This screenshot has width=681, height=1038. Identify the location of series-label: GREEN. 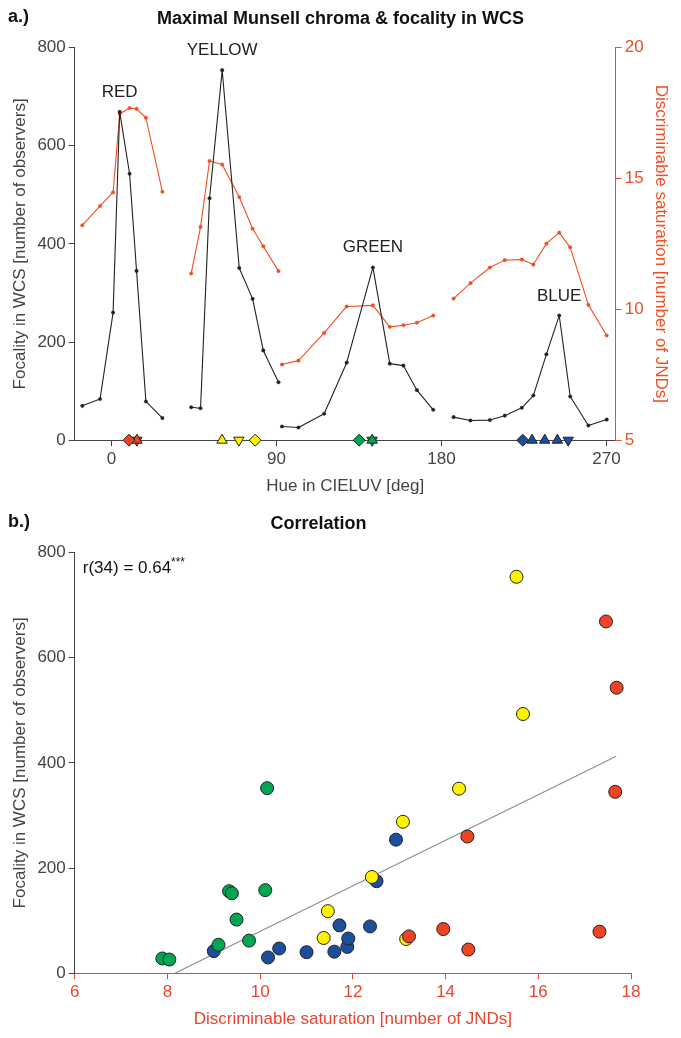
(373, 247).